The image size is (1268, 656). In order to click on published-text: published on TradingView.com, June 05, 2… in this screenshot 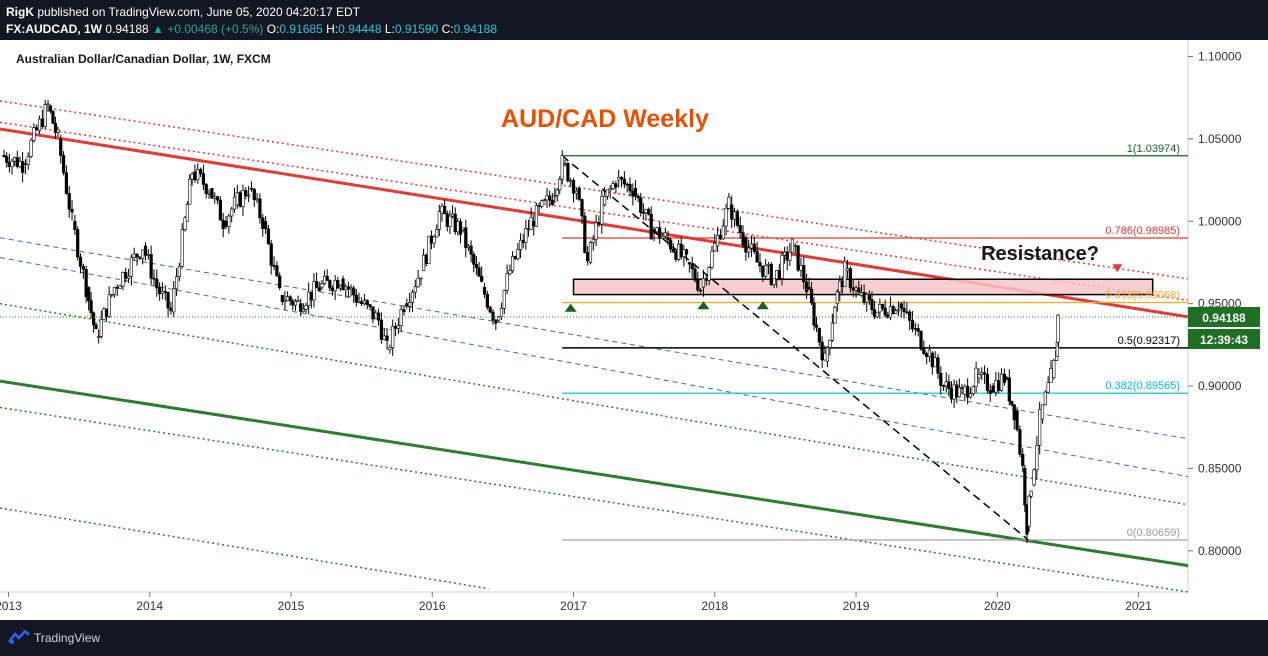, I will do `click(199, 12)`.